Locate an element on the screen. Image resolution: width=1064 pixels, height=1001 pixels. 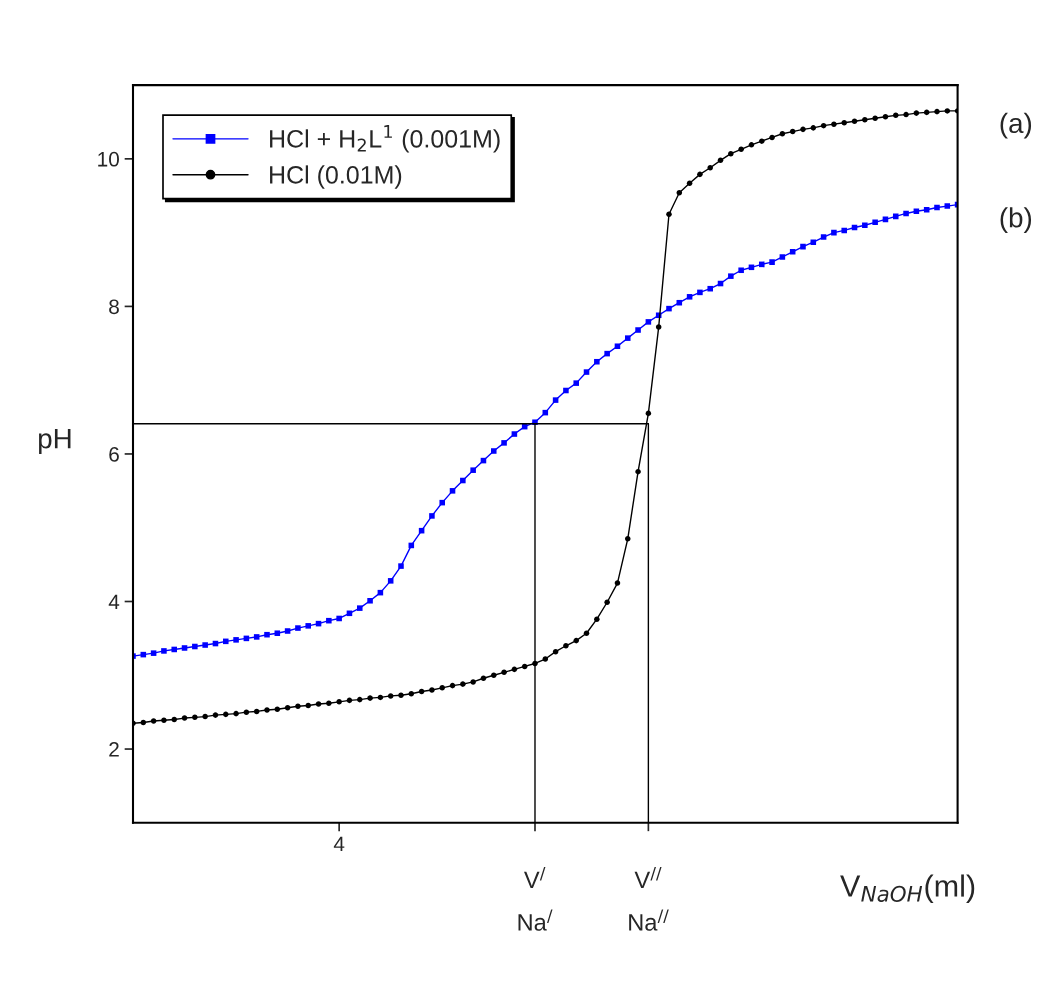
category-label: V$^{/}$ Na$^{/}$ is located at coordinates (535, 898).